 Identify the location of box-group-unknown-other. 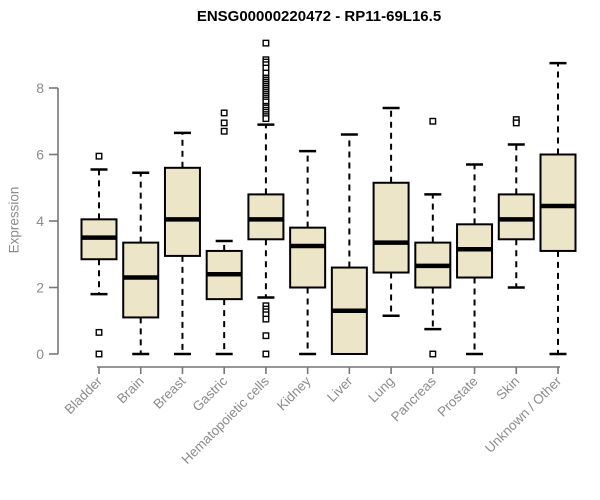
(558, 208).